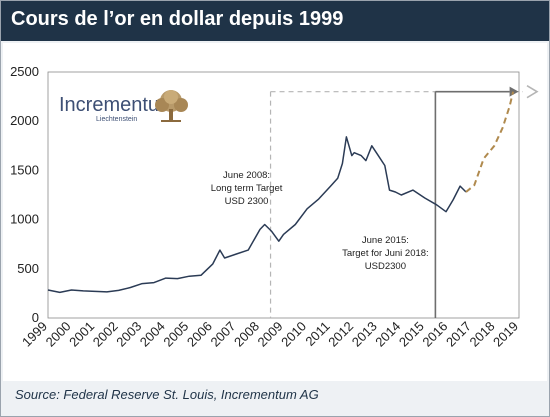 This screenshot has height=417, width=550. What do you see at coordinates (247, 201) in the screenshot?
I see `annotation-line: USD 2300` at bounding box center [247, 201].